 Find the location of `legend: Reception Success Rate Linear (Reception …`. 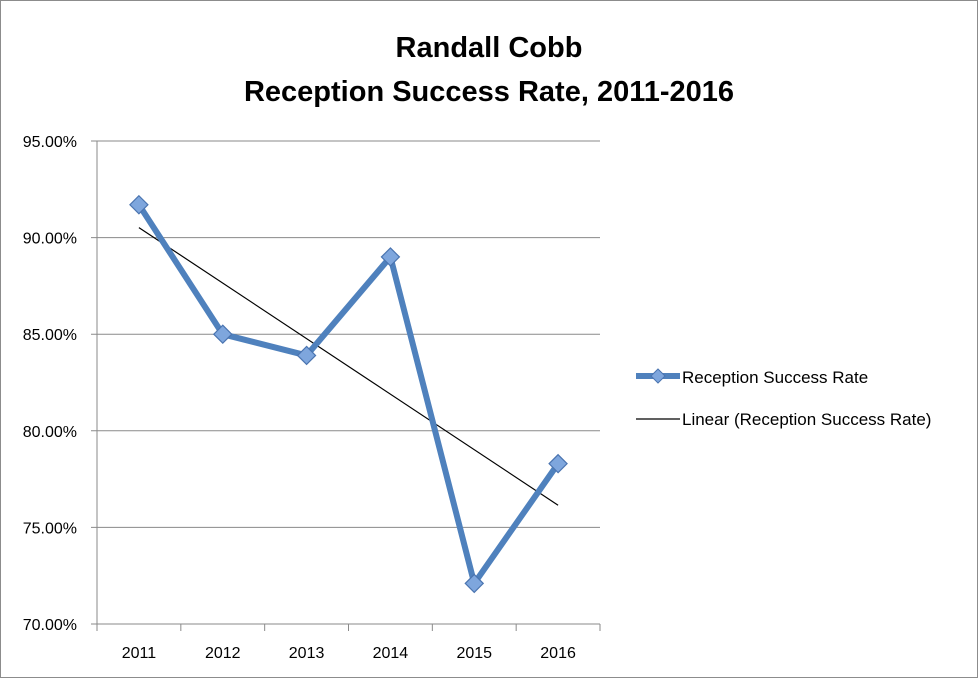

legend: Reception Success Rate Linear (Reception … is located at coordinates (783, 398).